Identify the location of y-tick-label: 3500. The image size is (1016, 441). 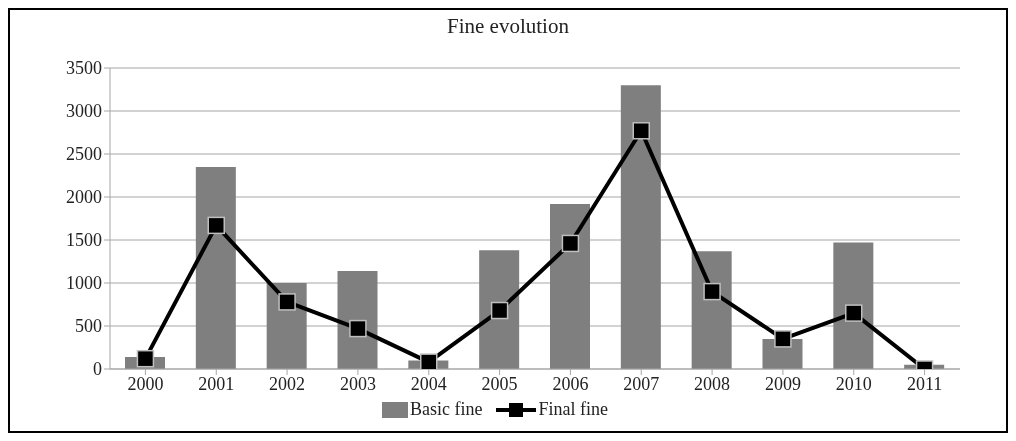
(84, 68).